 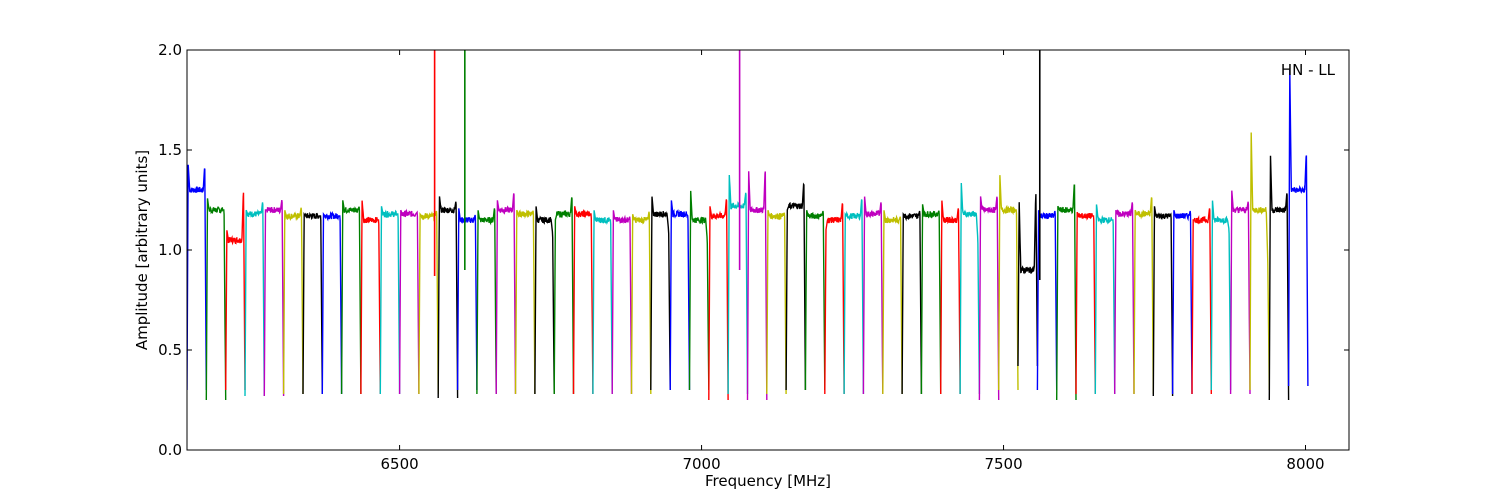 I want to click on y-tick-label-3: 1.5, so click(x=170, y=150).